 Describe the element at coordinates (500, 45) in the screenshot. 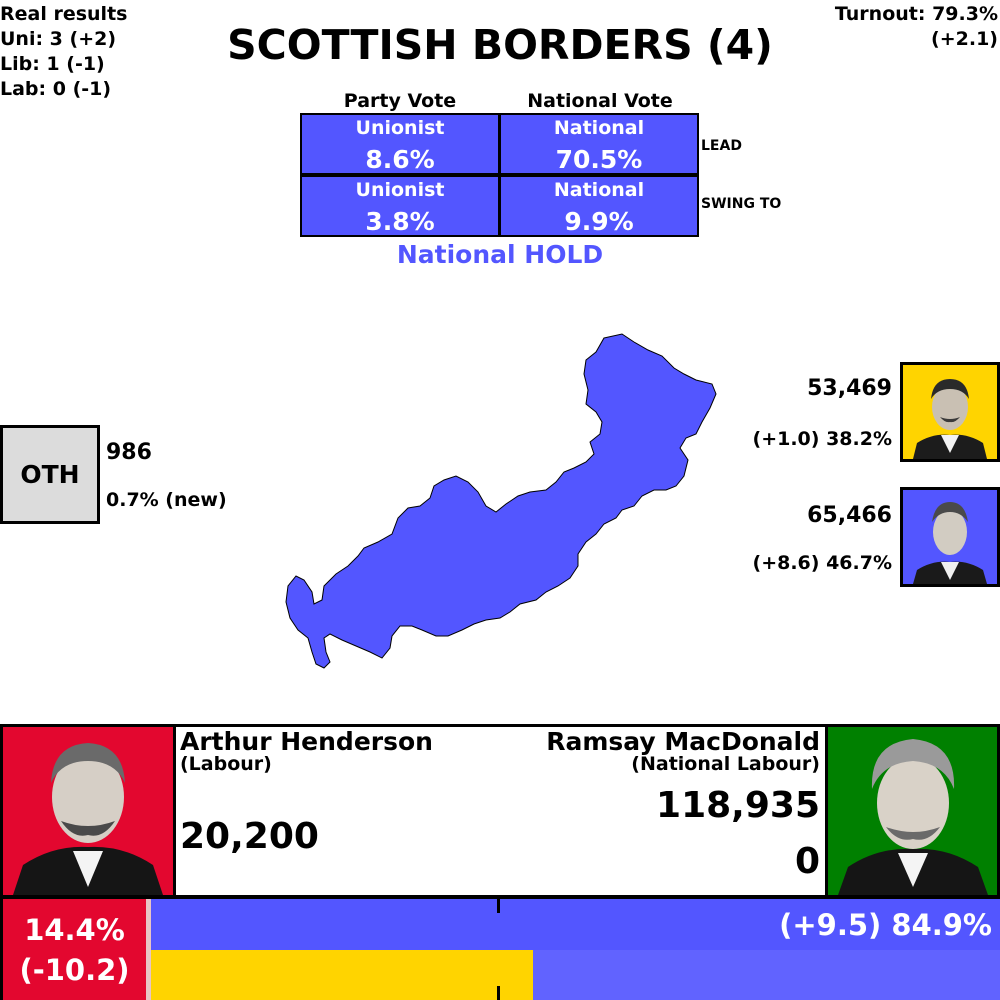

I see `page-title: SCOTTISH BORDERS (4)` at that location.